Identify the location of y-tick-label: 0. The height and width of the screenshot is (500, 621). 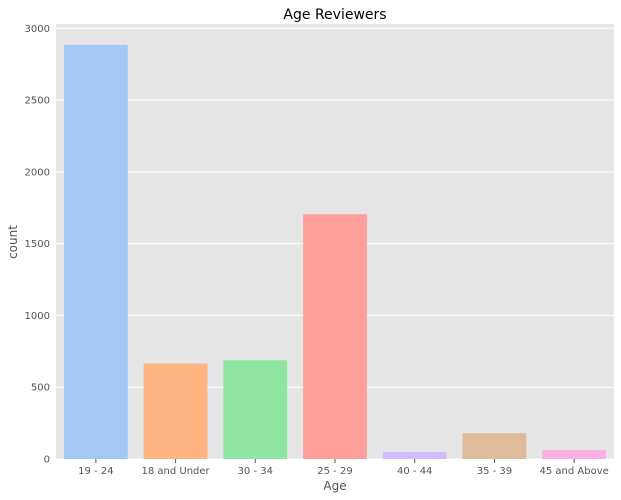
(47, 460).